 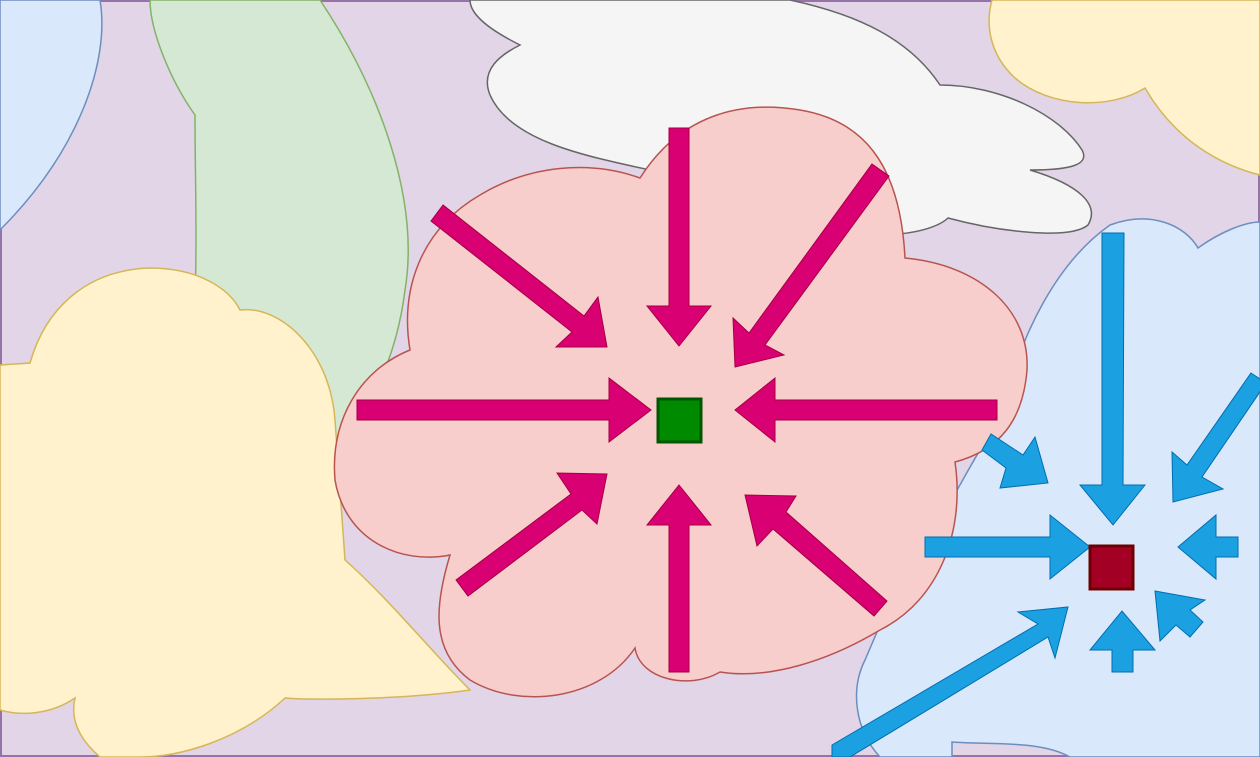 I want to click on blue-arrow-top-right, so click(x=1215, y=437).